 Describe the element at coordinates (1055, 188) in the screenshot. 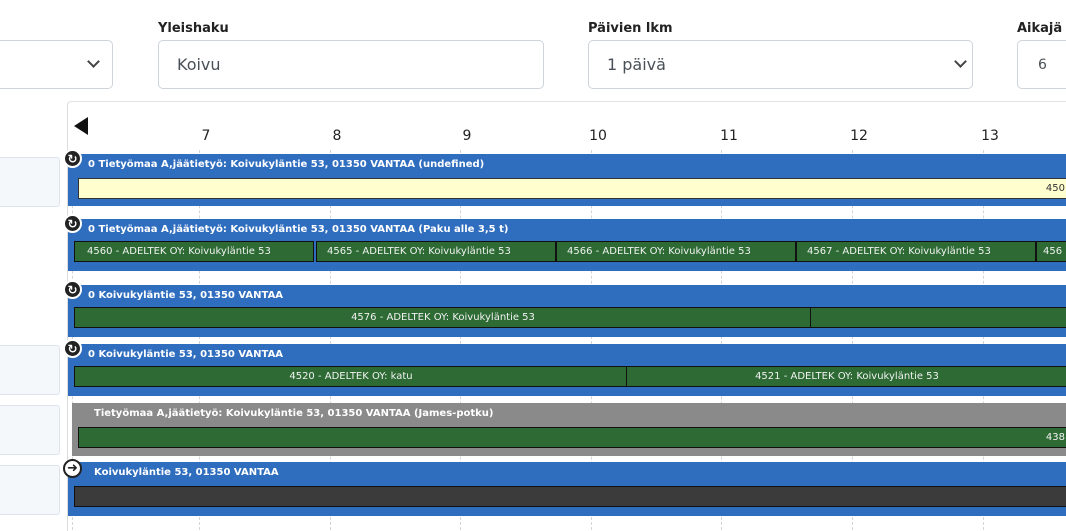

I see `schedule-bar-label: 450` at that location.